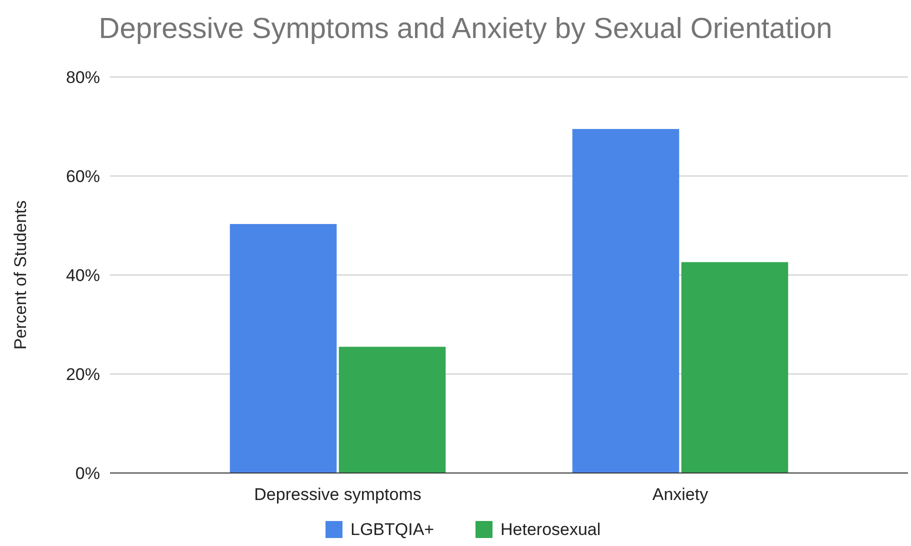 This screenshot has height=546, width=911. What do you see at coordinates (680, 494) in the screenshot?
I see `x-tick-label: Anxiety` at bounding box center [680, 494].